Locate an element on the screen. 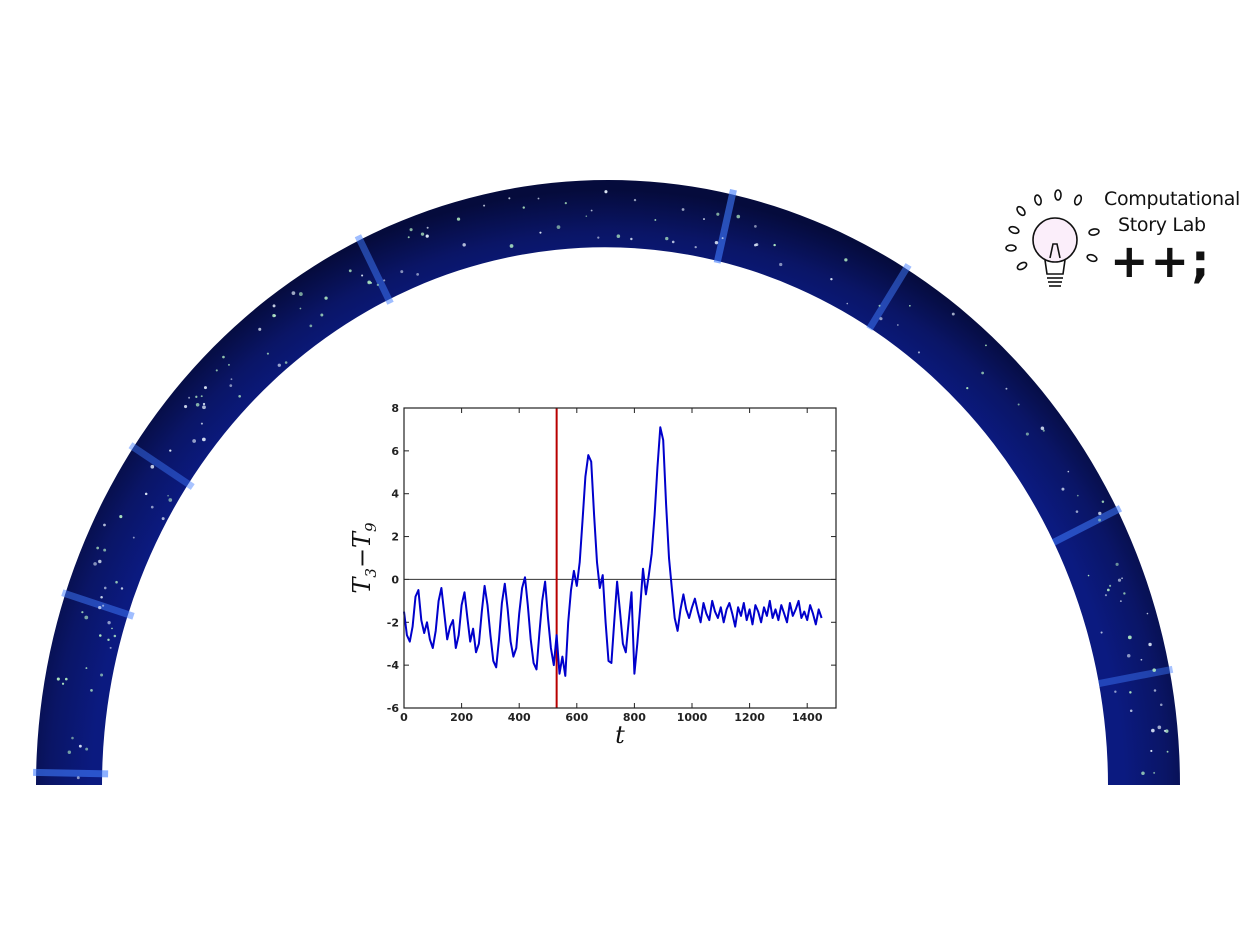 This screenshot has height=936, width=1258. x-tick-label: 800 is located at coordinates (634, 717).